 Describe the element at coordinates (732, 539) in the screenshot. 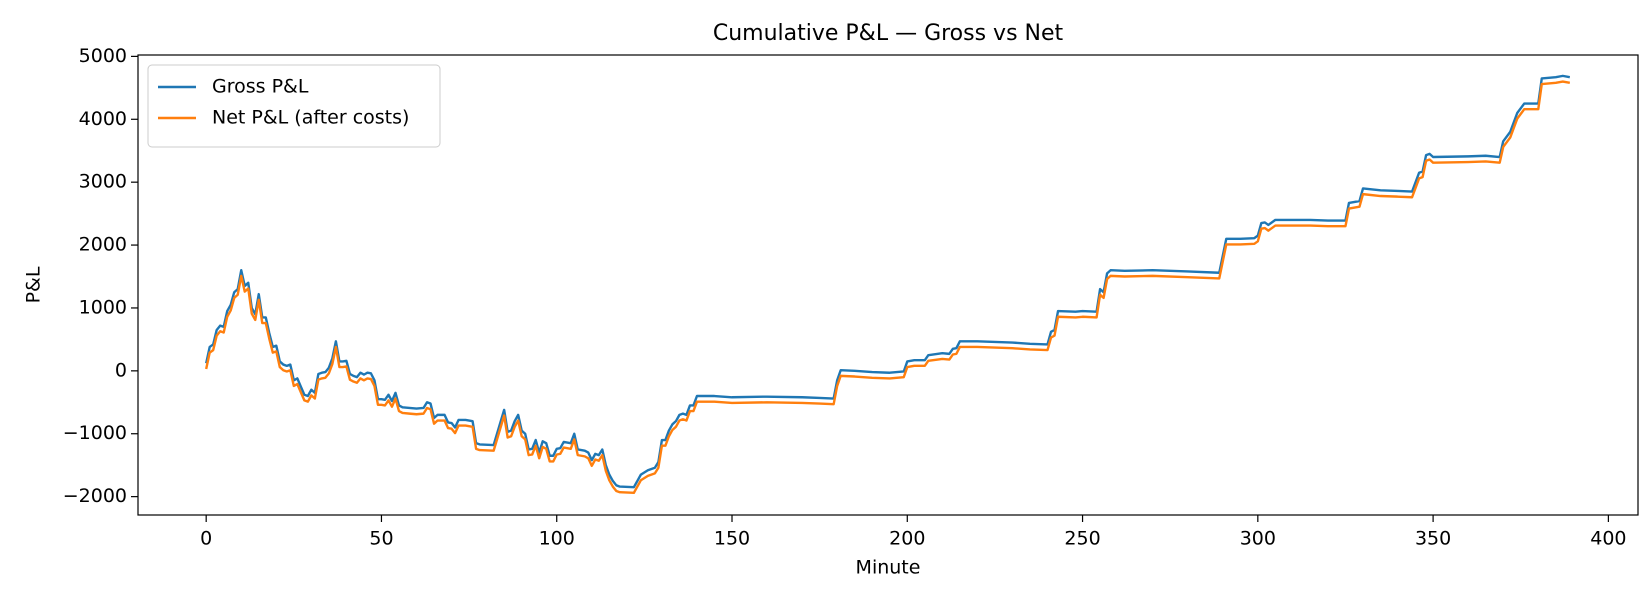

I see `x-tick-label: 150` at that location.